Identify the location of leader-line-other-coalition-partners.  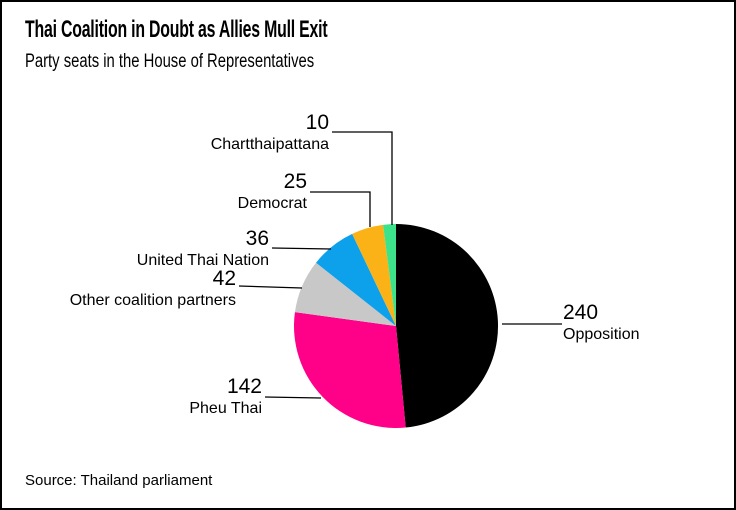
(270, 287).